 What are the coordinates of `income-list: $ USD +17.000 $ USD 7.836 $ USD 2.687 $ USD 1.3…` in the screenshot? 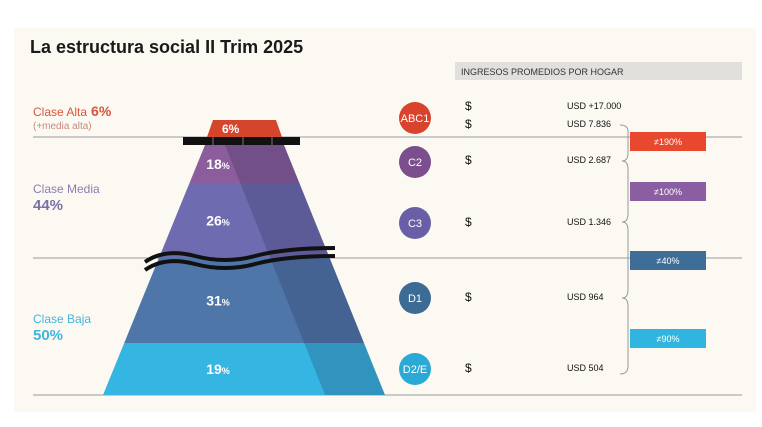 It's located at (543, 237).